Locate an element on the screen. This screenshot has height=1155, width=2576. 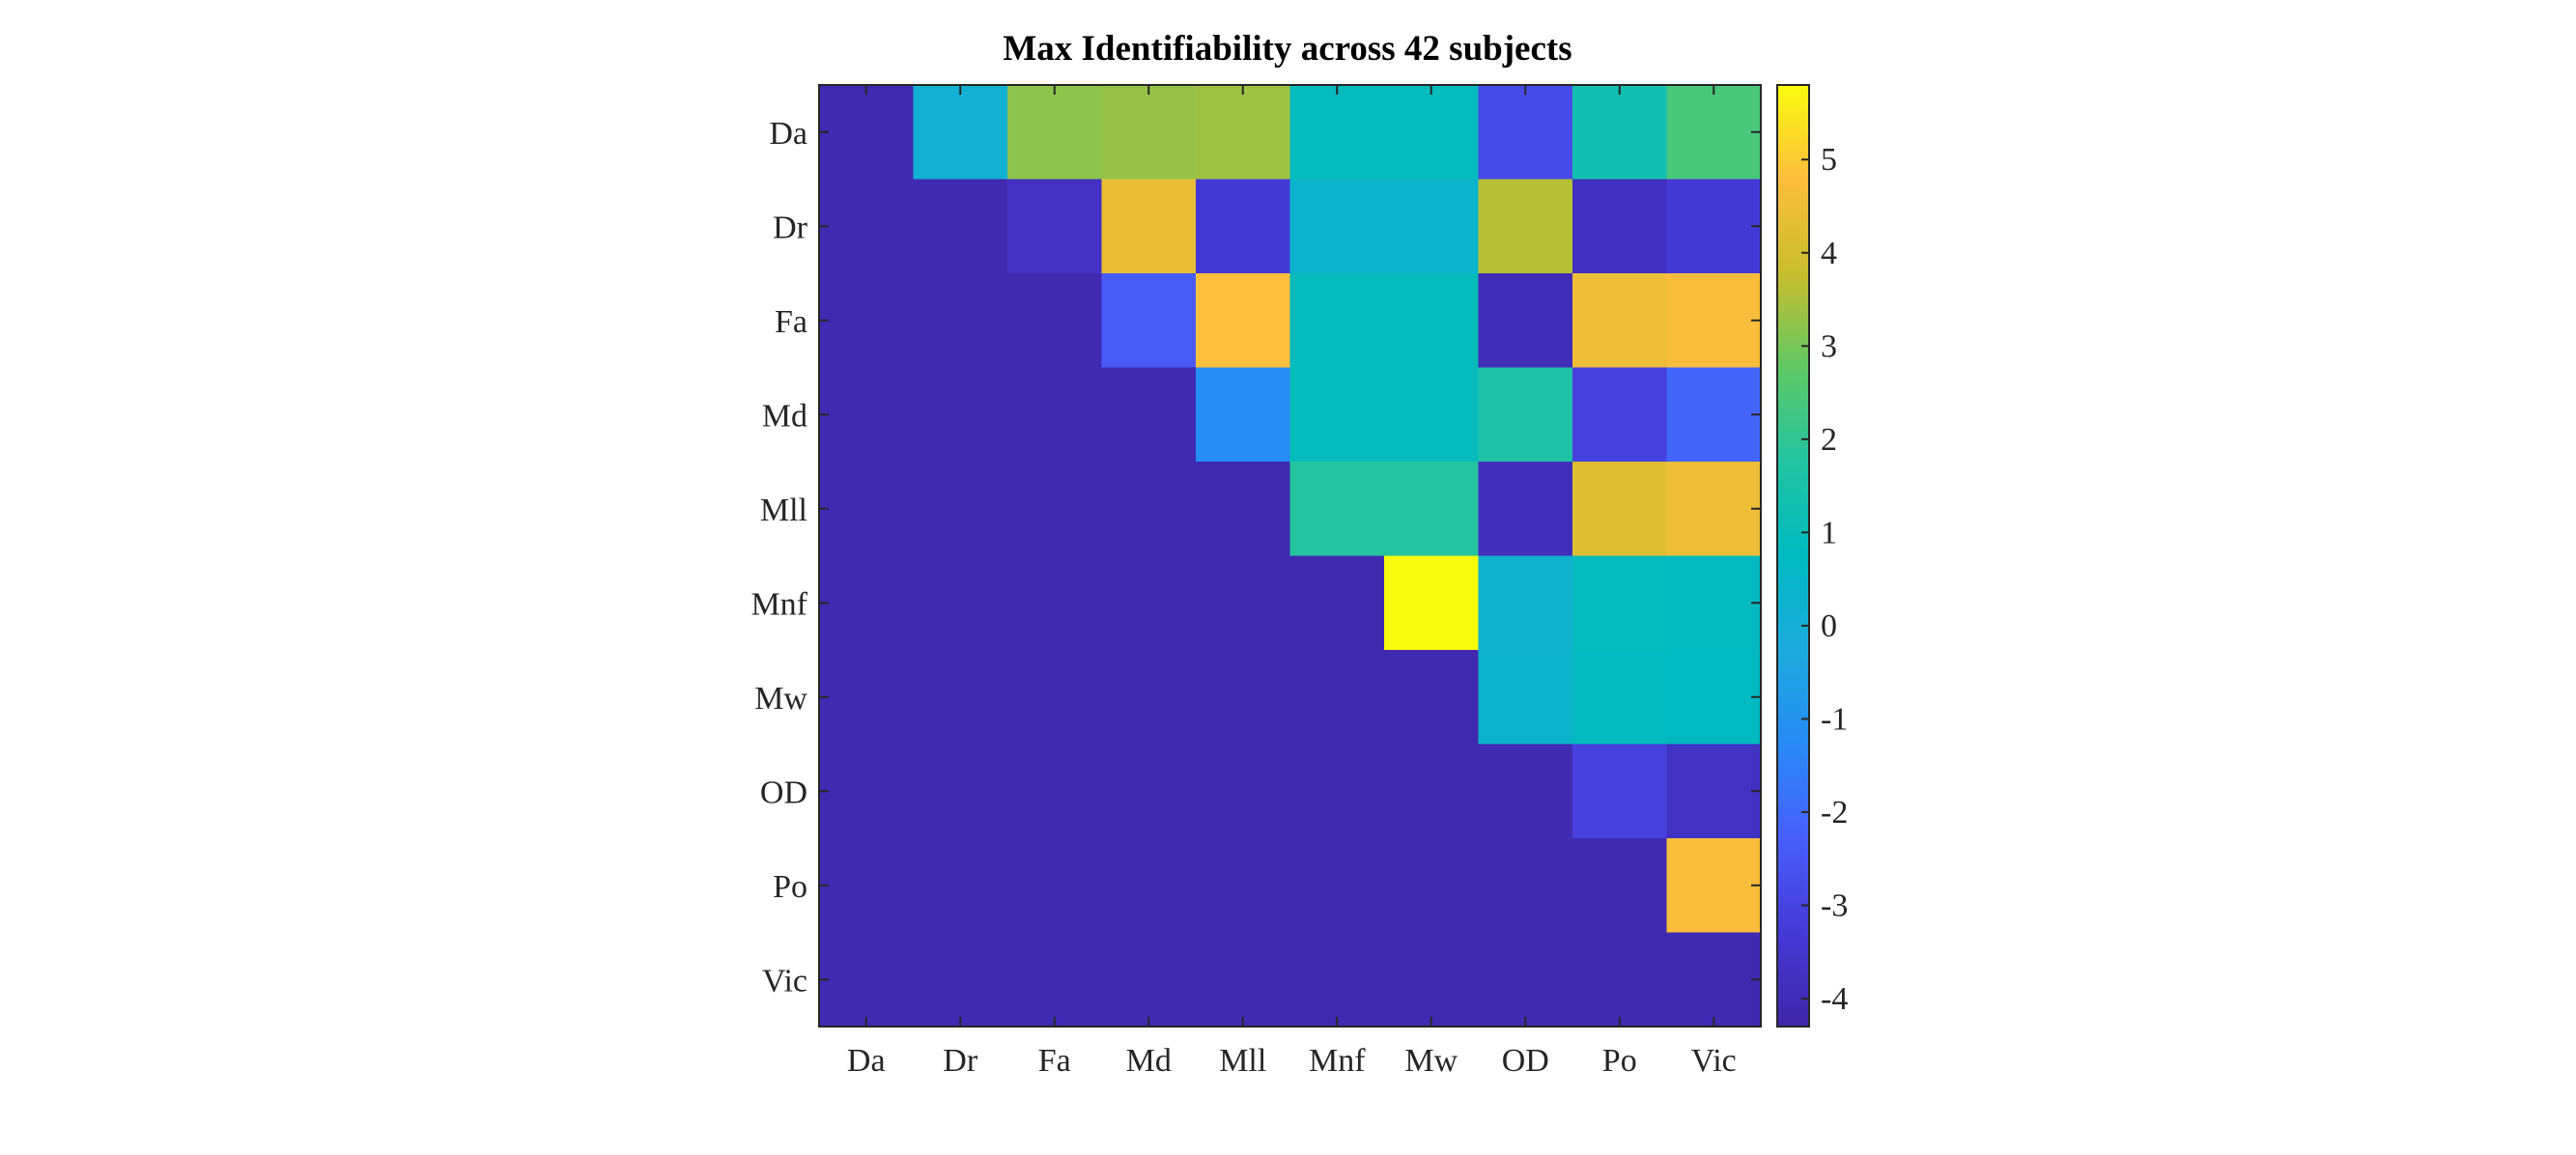
colorbar-tick-label: 2 is located at coordinates (1829, 440).